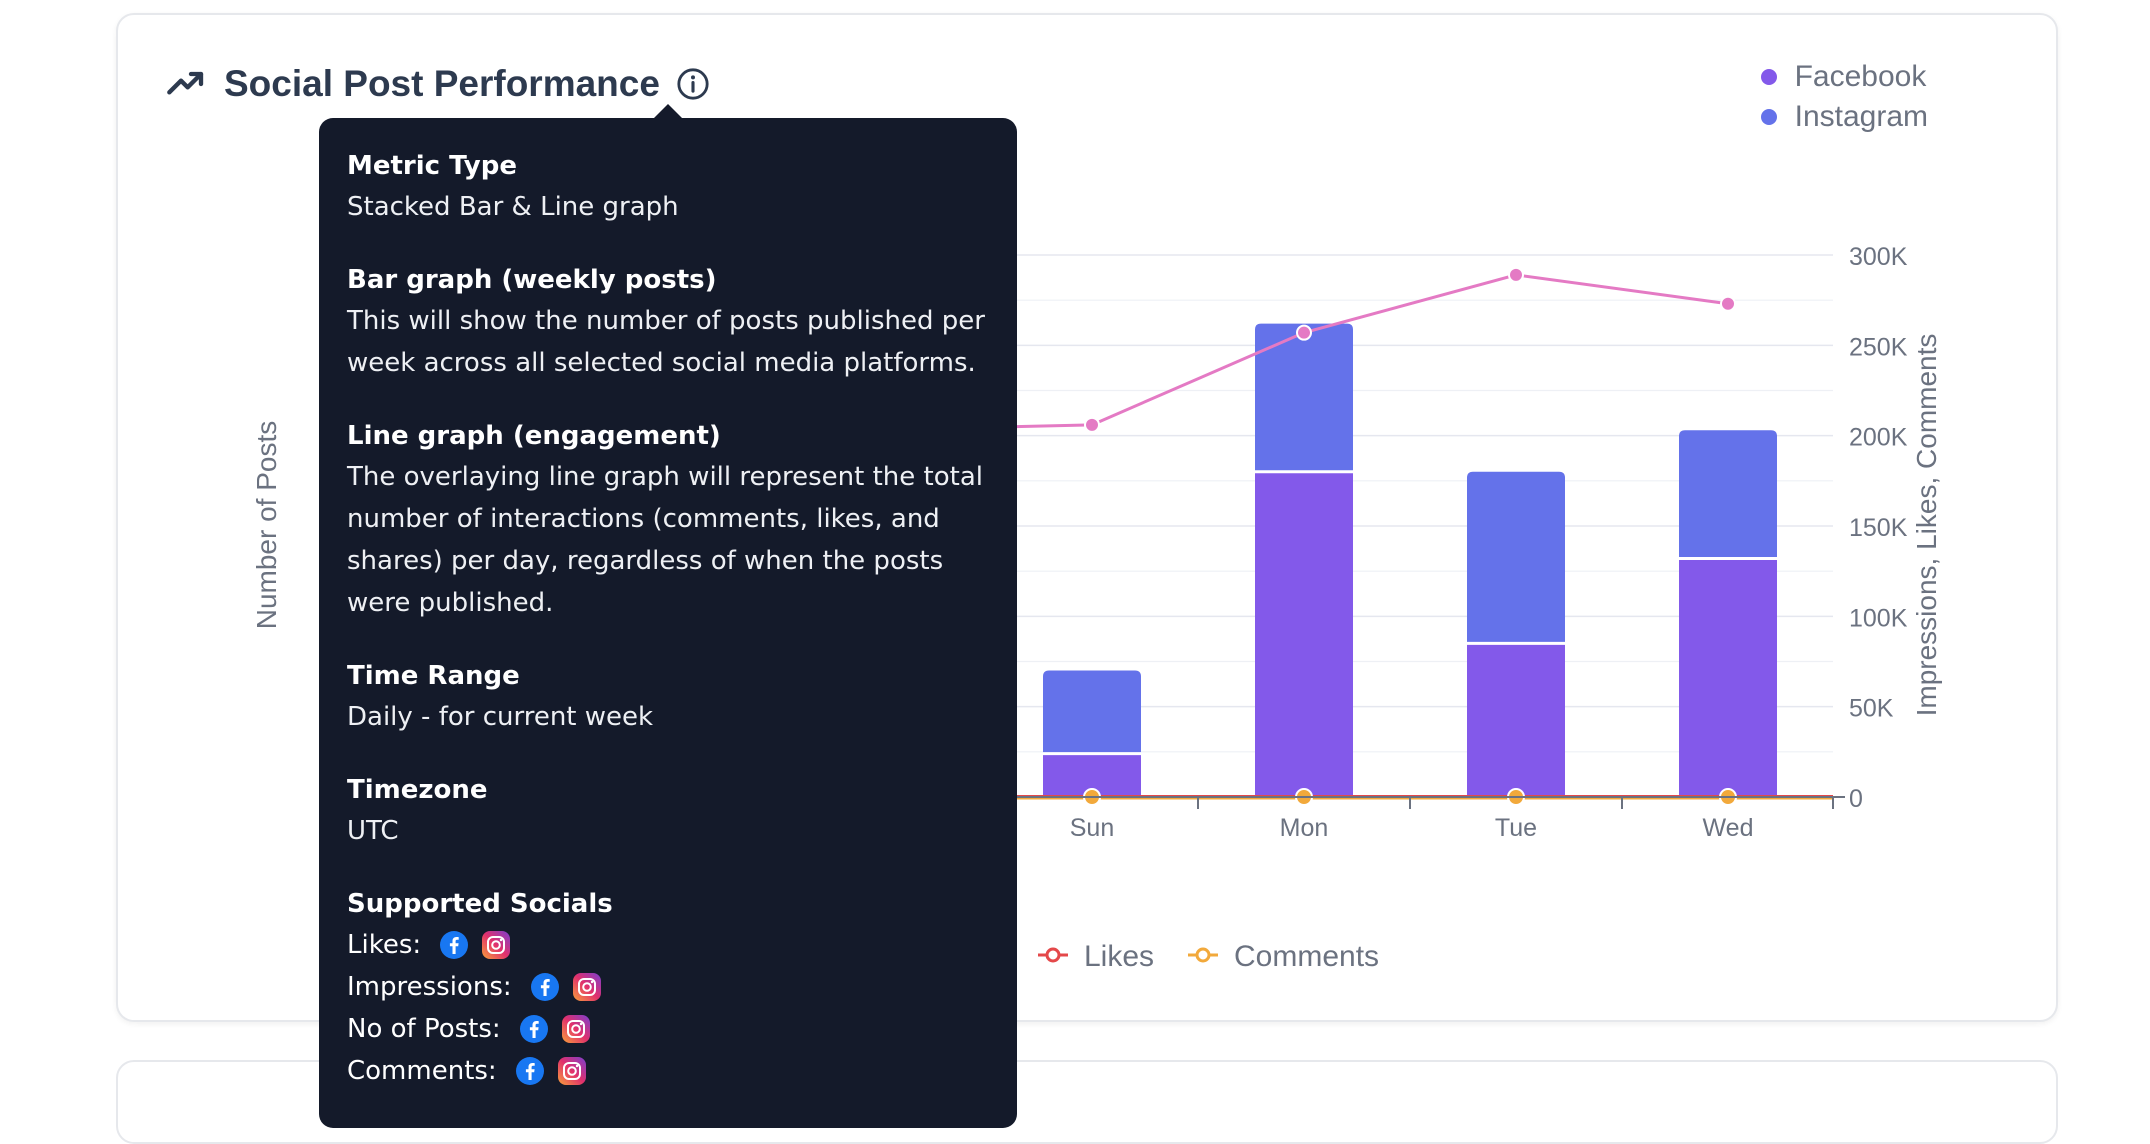 Image resolution: width=2150 pixels, height=1144 pixels. Describe the element at coordinates (1516, 828) in the screenshot. I see `x-tick-label: Tue` at that location.